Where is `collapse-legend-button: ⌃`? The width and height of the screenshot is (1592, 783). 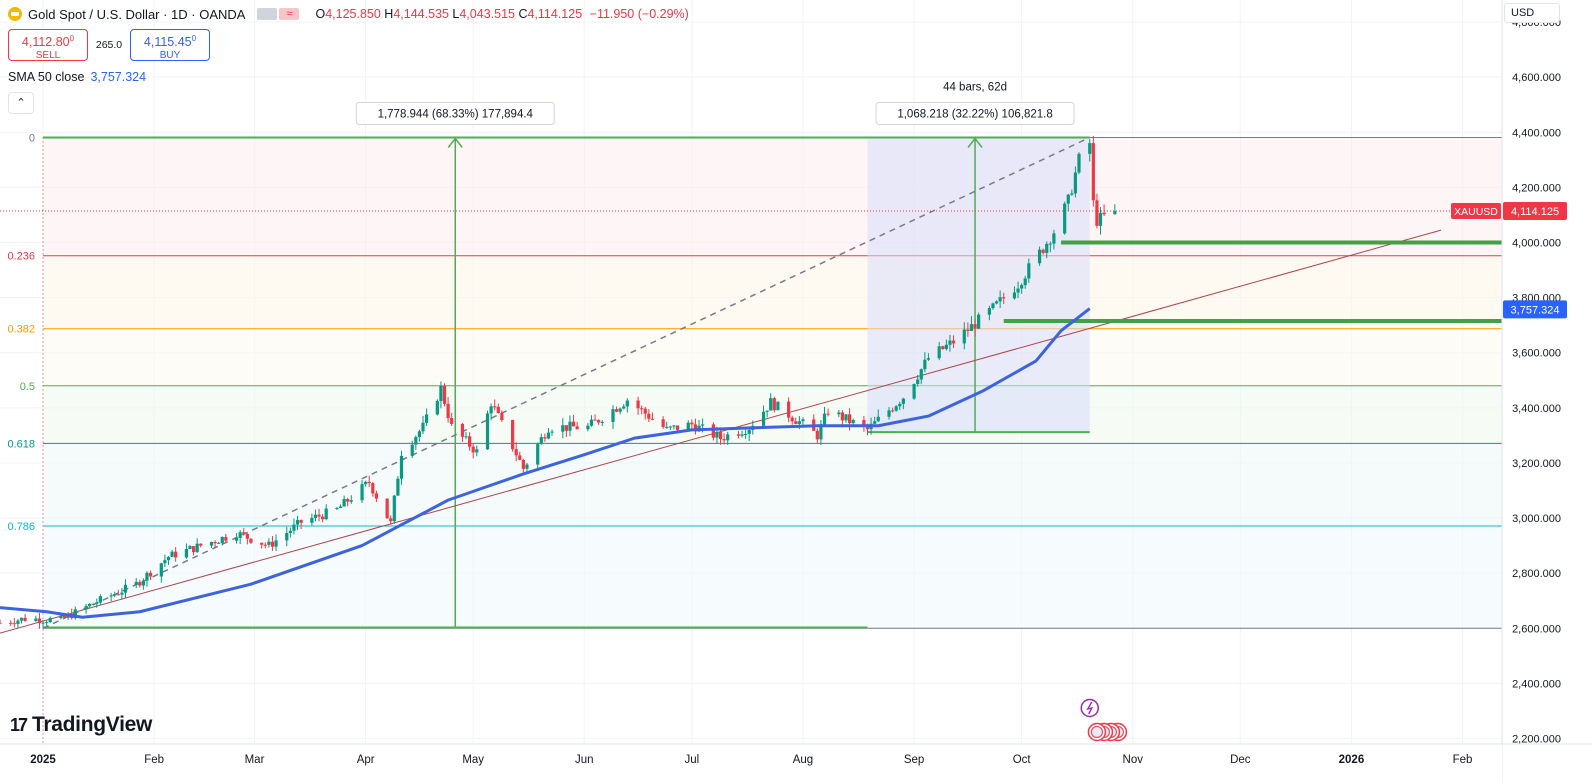
collapse-legend-button: ⌃ is located at coordinates (21, 103).